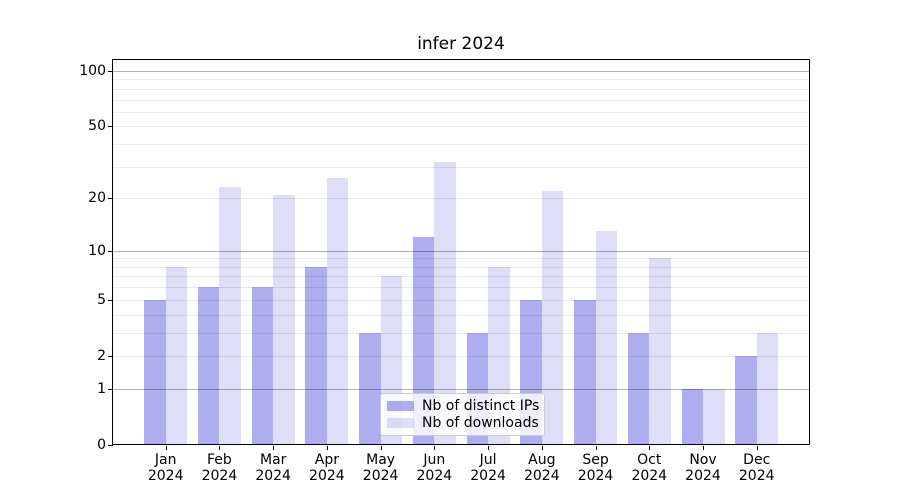 The height and width of the screenshot is (500, 900). What do you see at coordinates (445, 302) in the screenshot?
I see `bar-downloads-Jun` at bounding box center [445, 302].